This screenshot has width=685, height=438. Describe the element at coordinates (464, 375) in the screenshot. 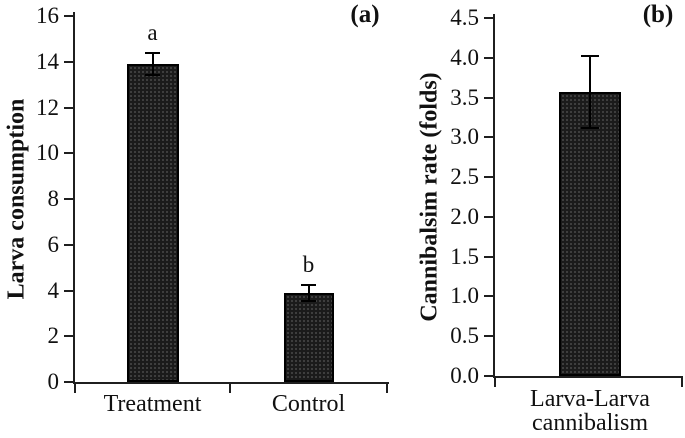

I see `y-tick-label: 0.0` at that location.